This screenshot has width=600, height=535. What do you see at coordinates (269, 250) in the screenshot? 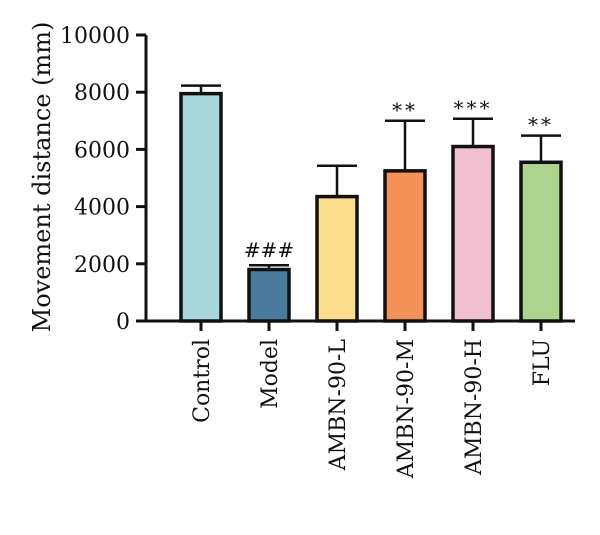
I see `significance-label: ###` at bounding box center [269, 250].